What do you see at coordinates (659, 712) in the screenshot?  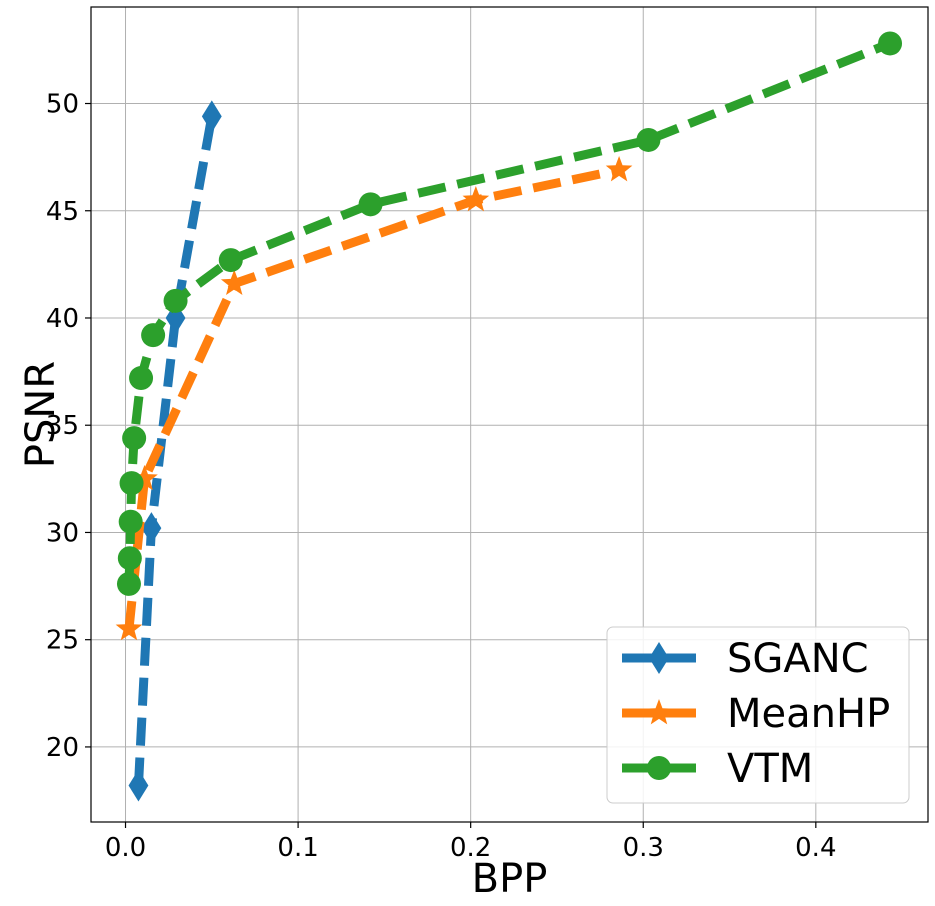 I see `legend-marker-meanhp` at bounding box center [659, 712].